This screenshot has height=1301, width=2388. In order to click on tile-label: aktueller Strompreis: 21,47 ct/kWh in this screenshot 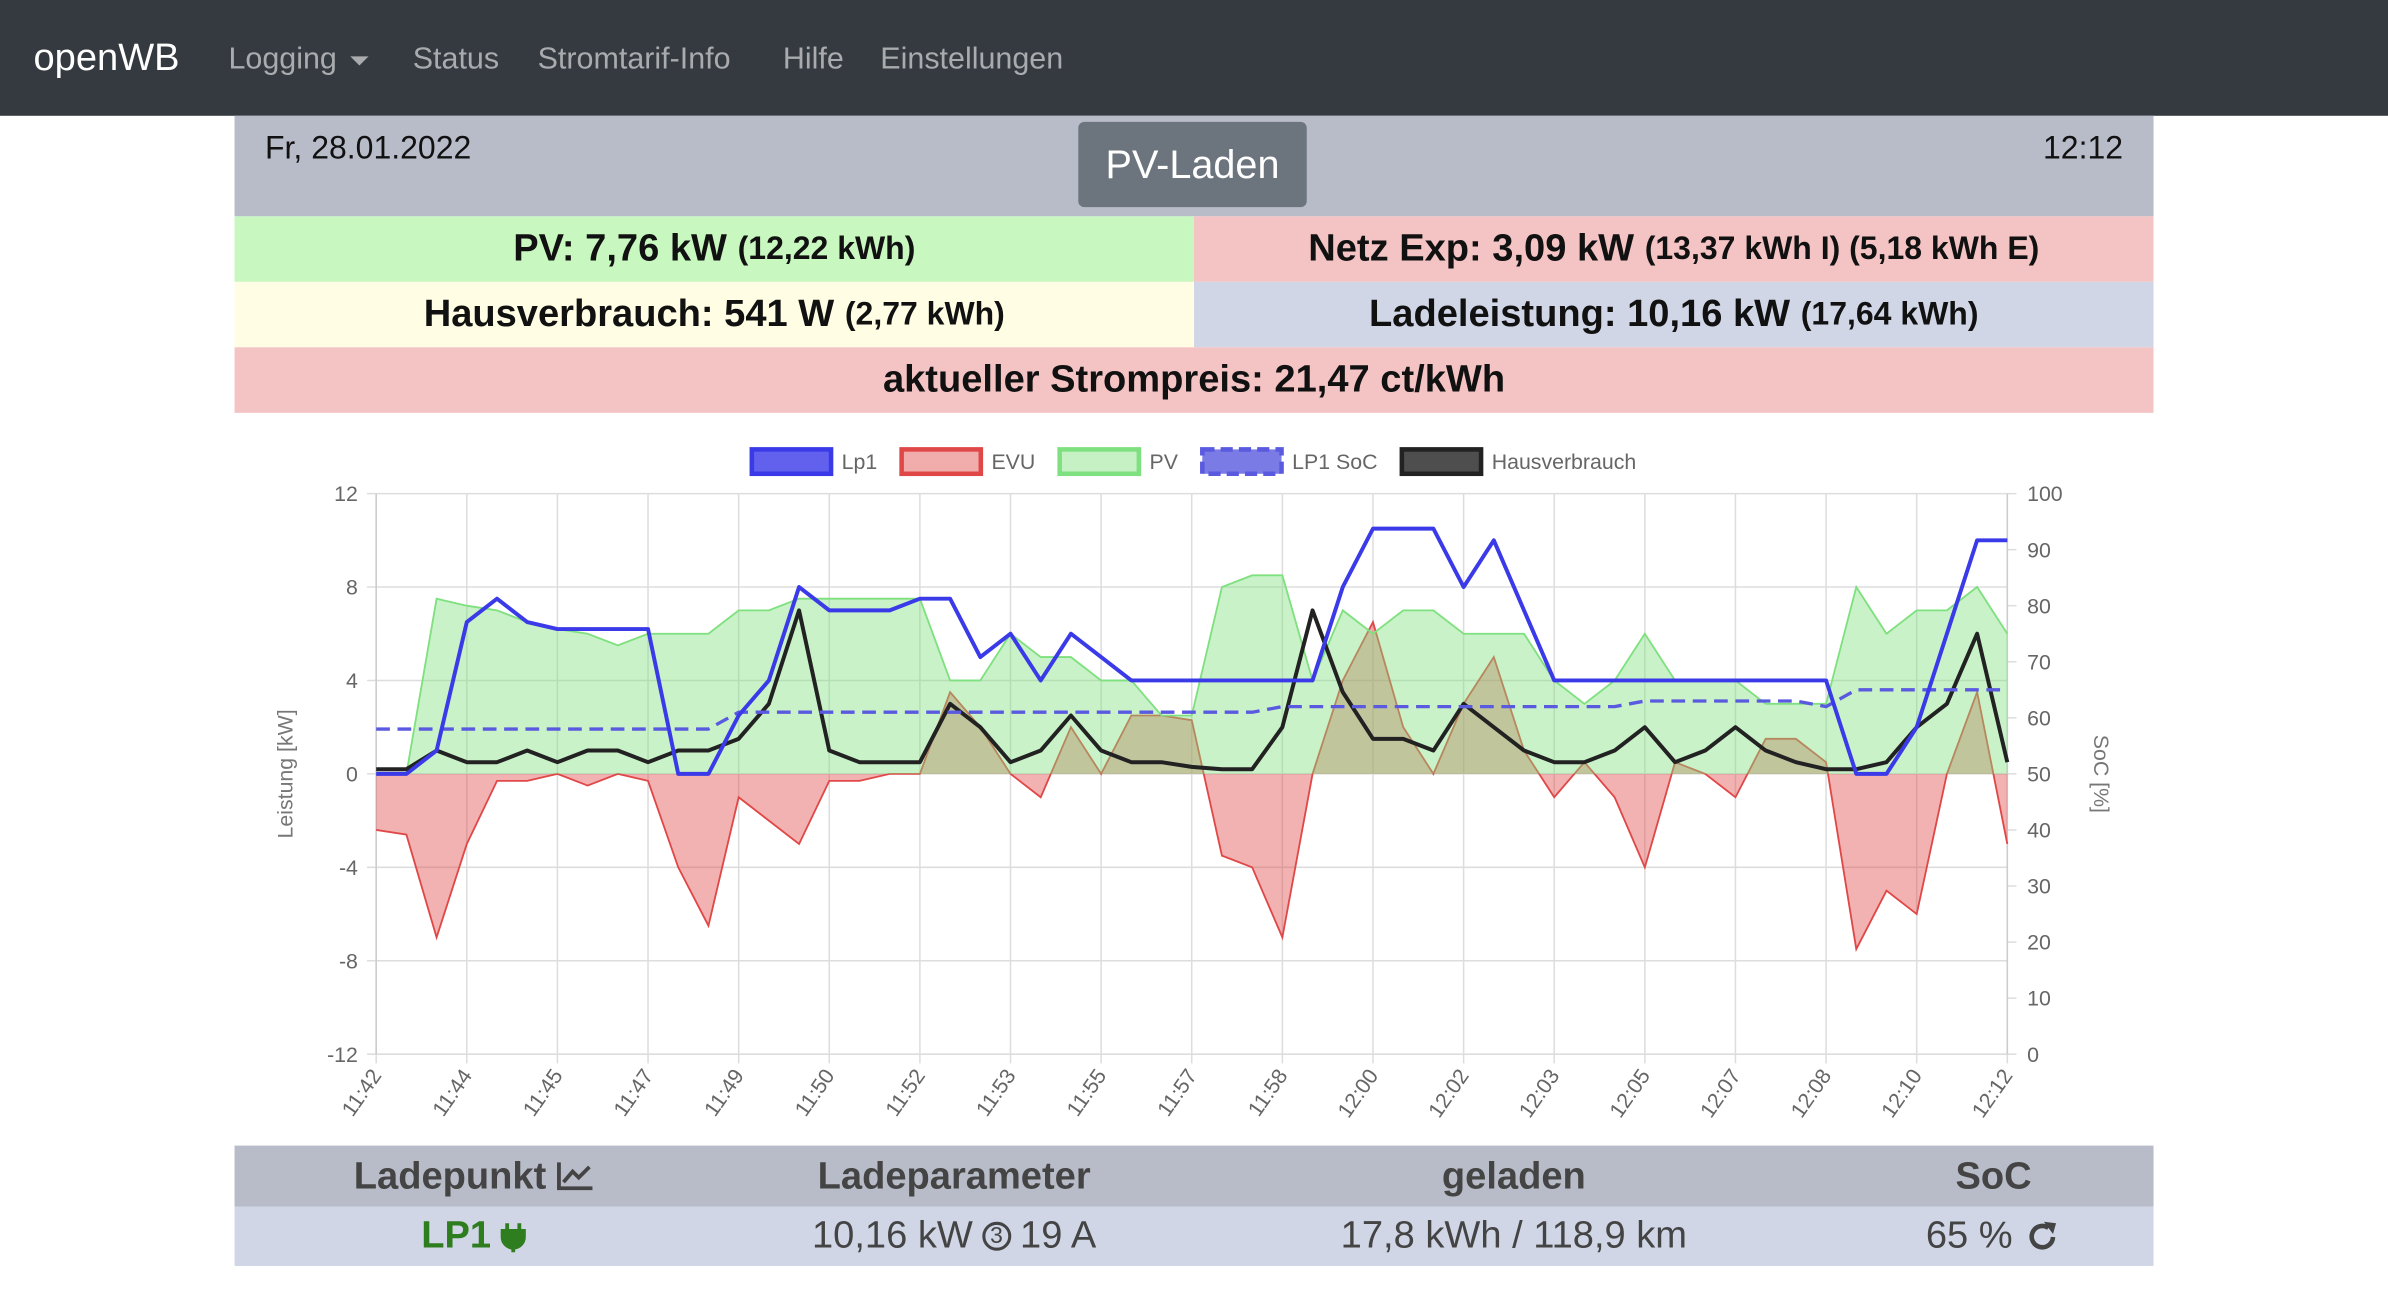, I will do `click(1194, 379)`.